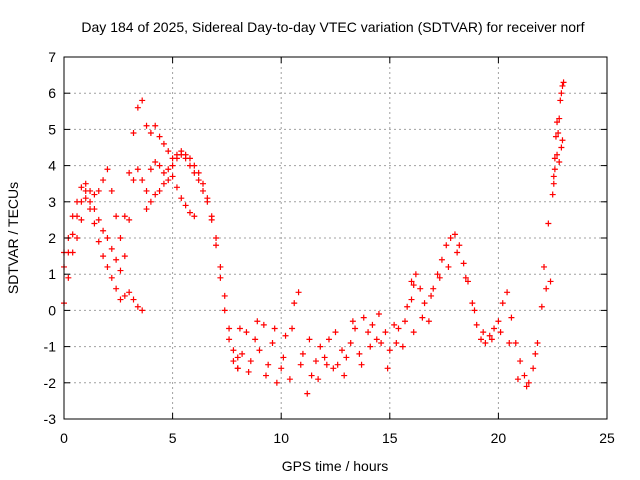 The image size is (640, 480). What do you see at coordinates (52, 238) in the screenshot?
I see `y-tick-label: 2` at bounding box center [52, 238].